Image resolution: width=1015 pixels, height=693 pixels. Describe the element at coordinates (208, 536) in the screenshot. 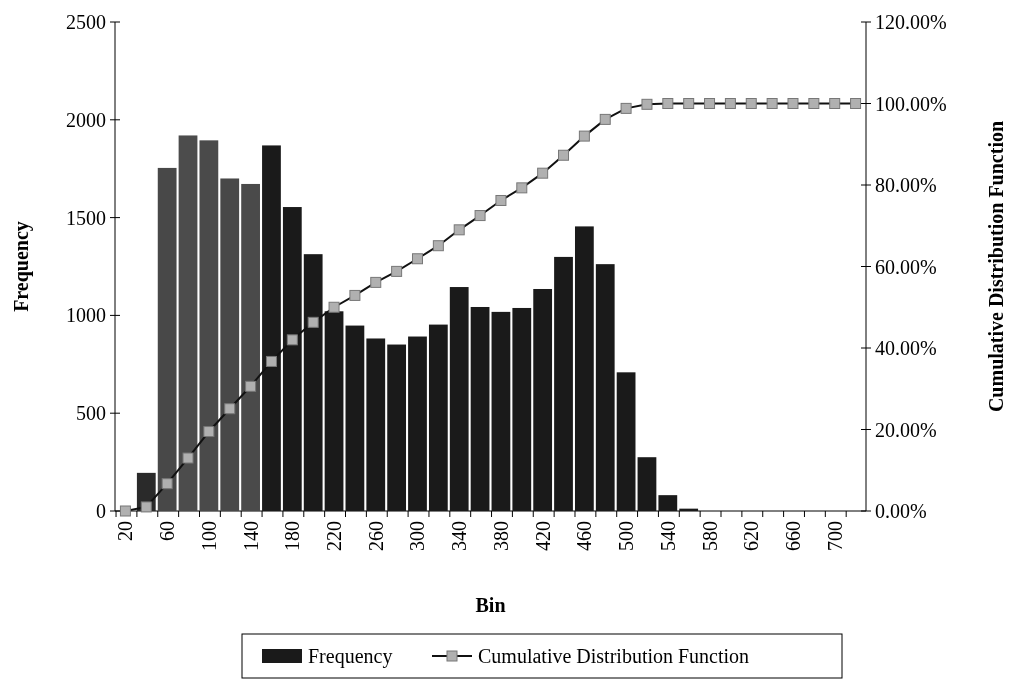

I see `x-tick-label: 100` at that location.